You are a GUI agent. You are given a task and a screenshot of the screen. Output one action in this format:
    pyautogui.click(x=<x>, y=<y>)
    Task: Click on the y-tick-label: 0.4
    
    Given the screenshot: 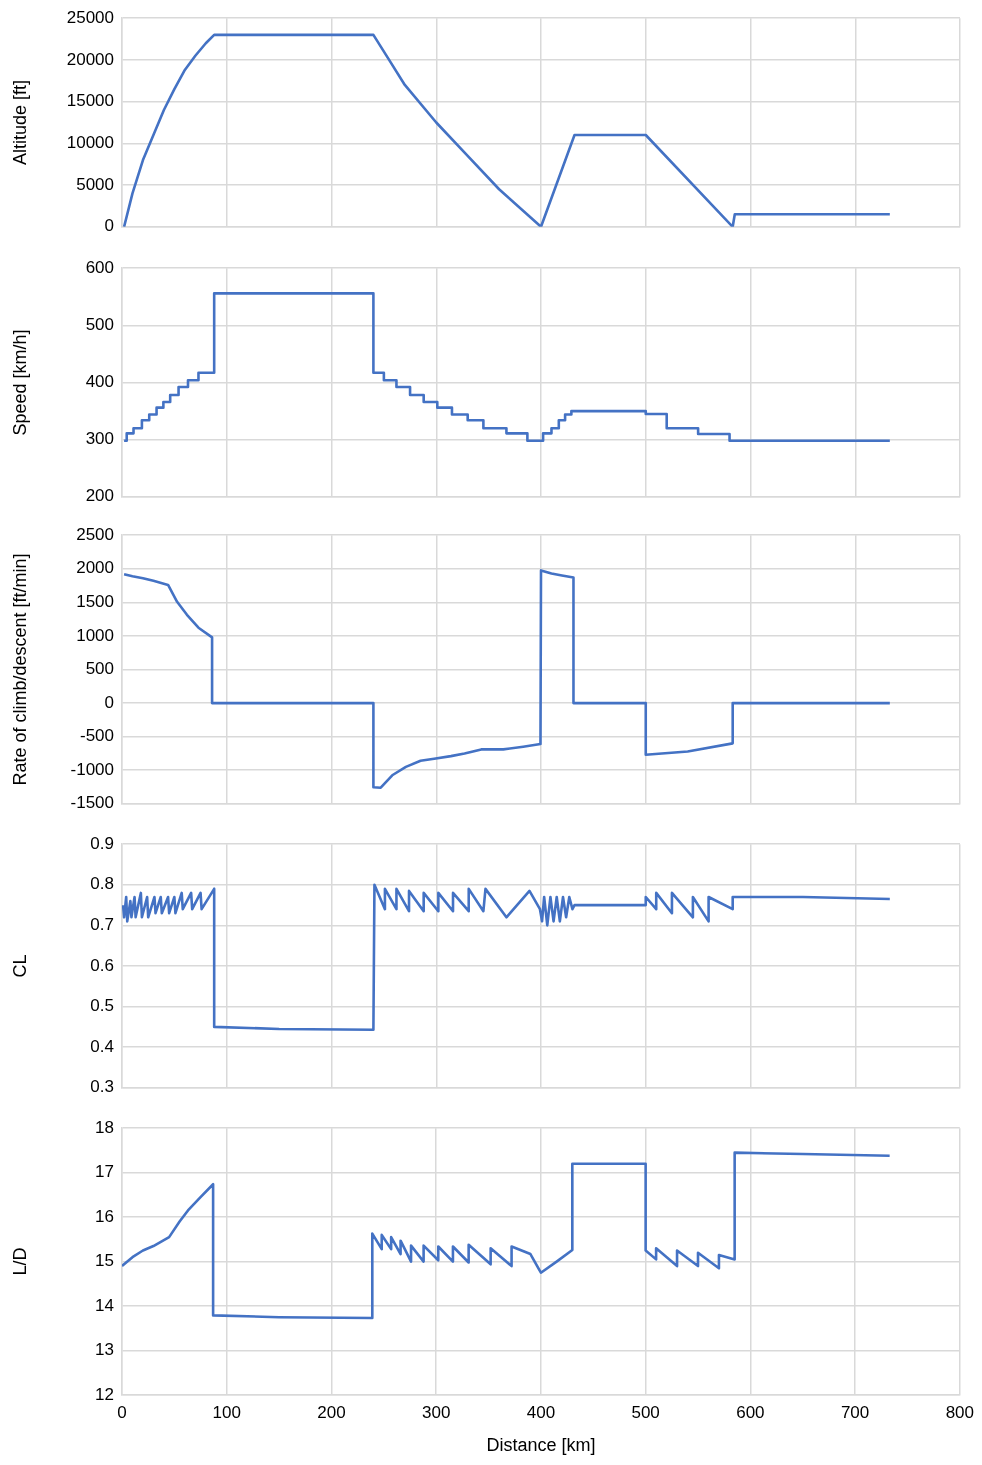 What is the action you would take?
    pyautogui.click(x=102, y=1046)
    